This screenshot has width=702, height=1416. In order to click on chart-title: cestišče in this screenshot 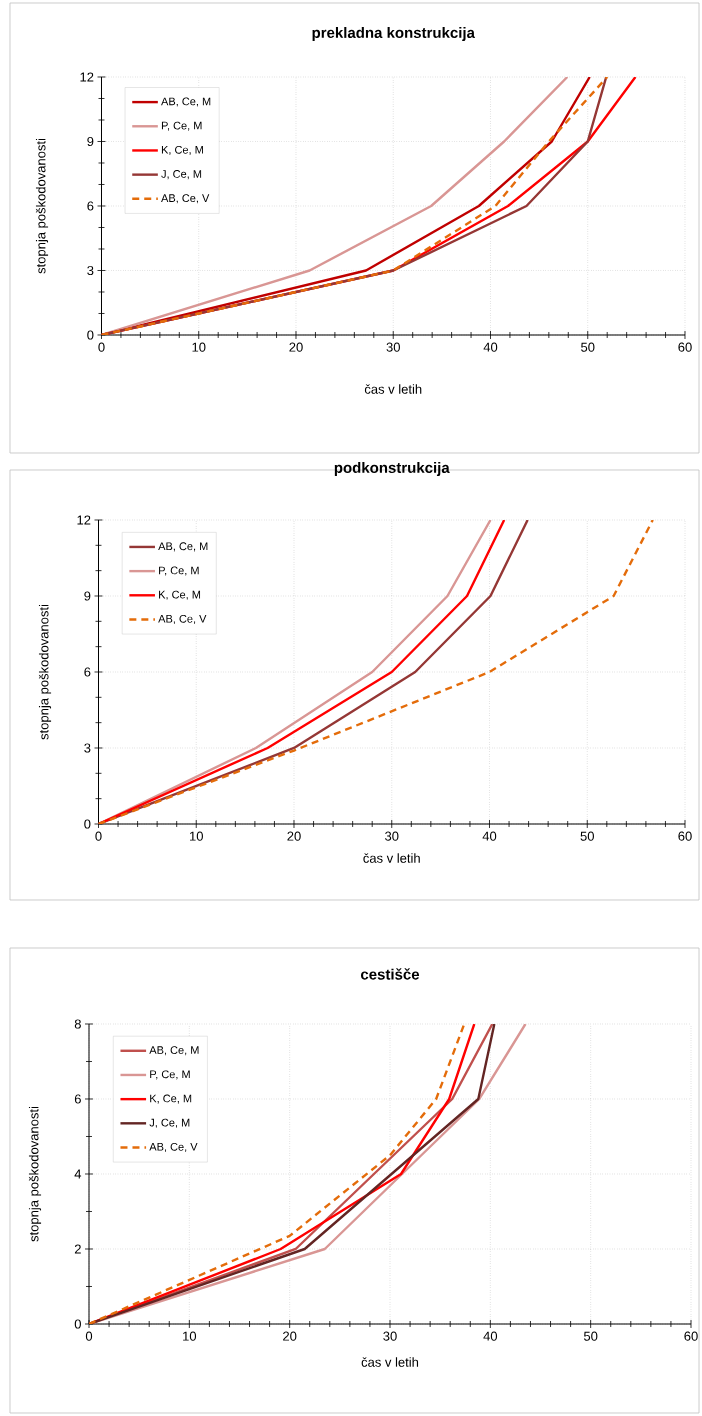, I will do `click(390, 974)`.